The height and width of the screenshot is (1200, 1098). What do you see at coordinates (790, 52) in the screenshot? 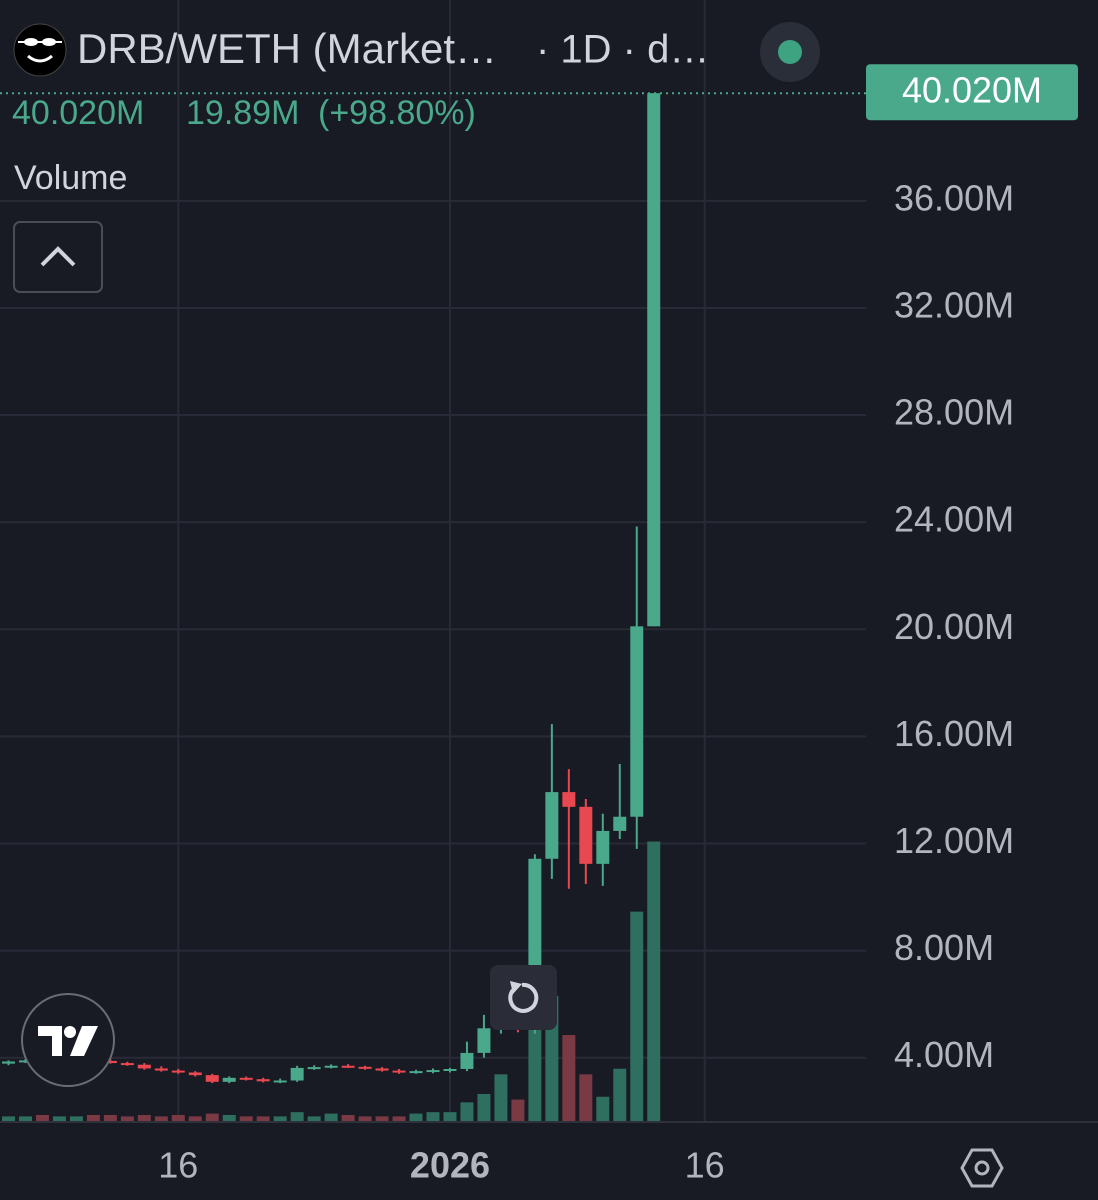
I see `status-dot` at bounding box center [790, 52].